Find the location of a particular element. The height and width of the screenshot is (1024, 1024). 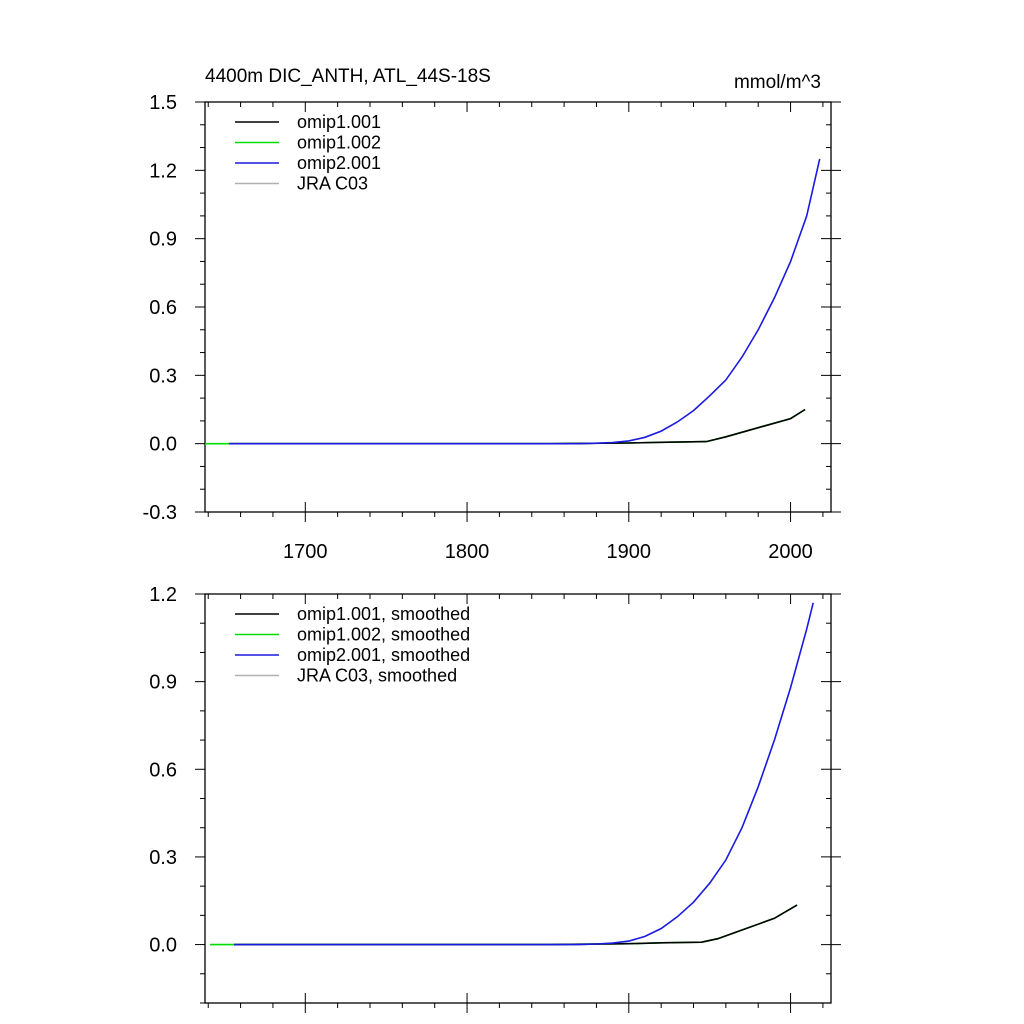

units-label: mmol/m^3 is located at coordinates (777, 82).